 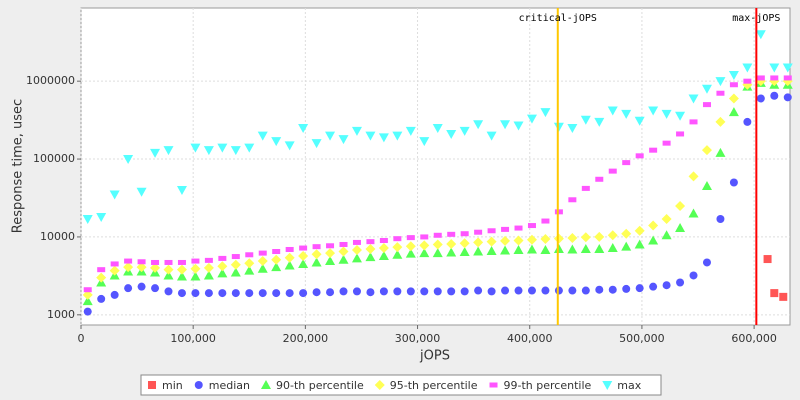 What do you see at coordinates (61, 314) in the screenshot?
I see `y-tick-label: 1000` at bounding box center [61, 314].